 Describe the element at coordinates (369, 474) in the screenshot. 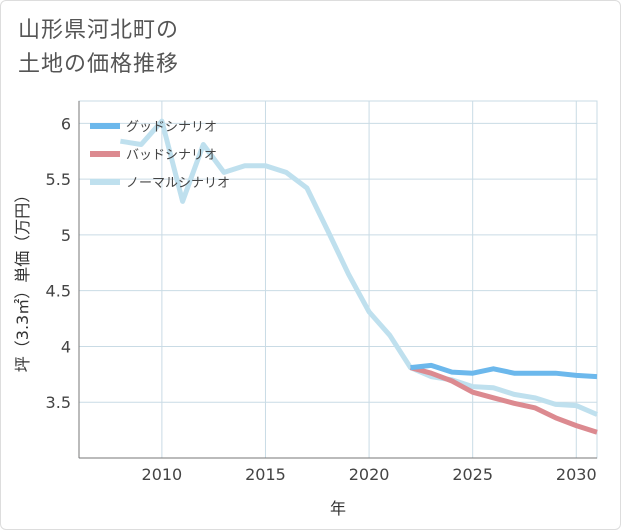

I see `x-tick-label: 2020` at that location.